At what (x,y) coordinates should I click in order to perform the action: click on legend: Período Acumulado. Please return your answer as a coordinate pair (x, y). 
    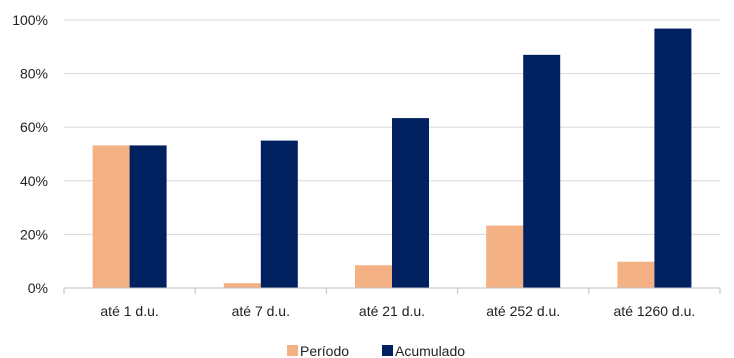
    Looking at the image, I should click on (376, 350).